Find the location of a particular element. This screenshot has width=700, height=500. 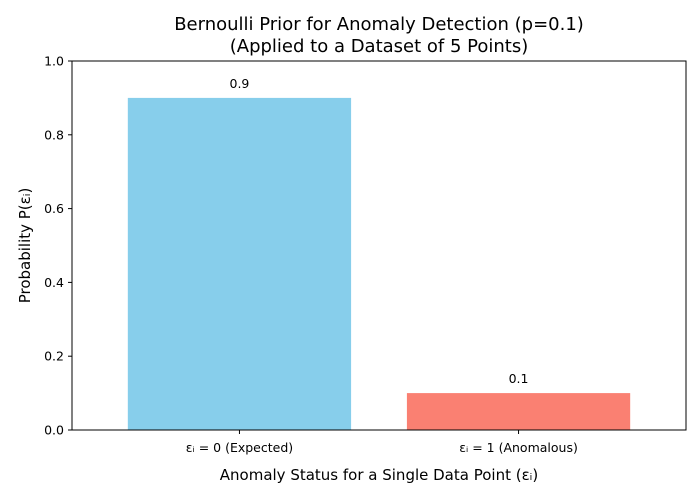

y-tick-label-1: 0.2 is located at coordinates (54, 356).